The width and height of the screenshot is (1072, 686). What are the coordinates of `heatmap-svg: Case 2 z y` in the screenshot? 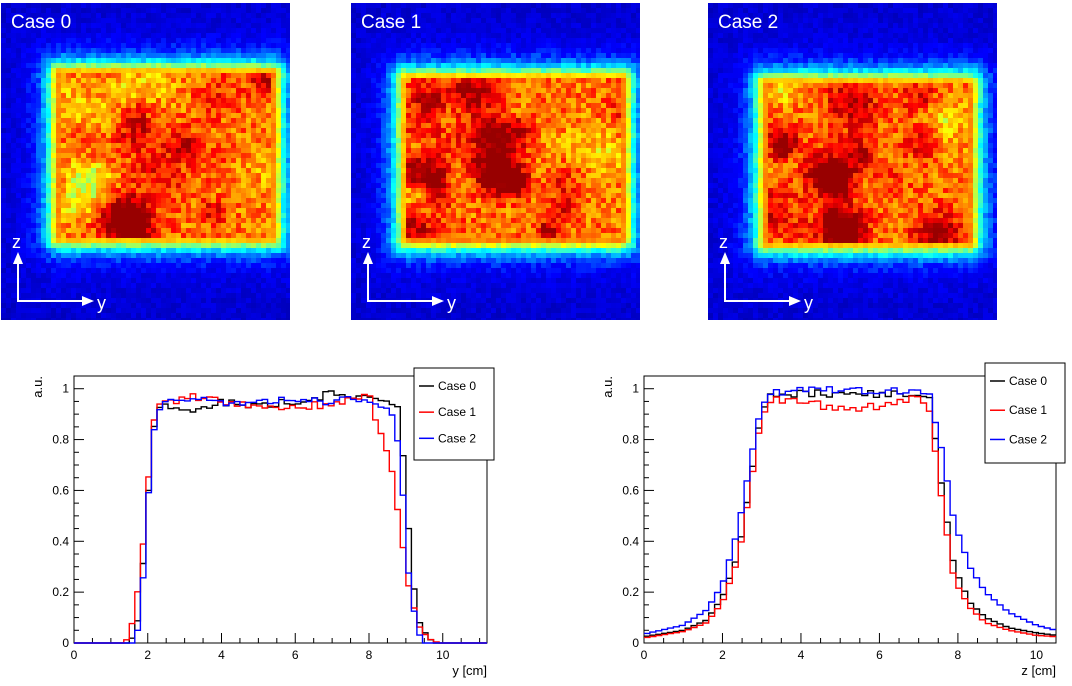 It's located at (852, 161).